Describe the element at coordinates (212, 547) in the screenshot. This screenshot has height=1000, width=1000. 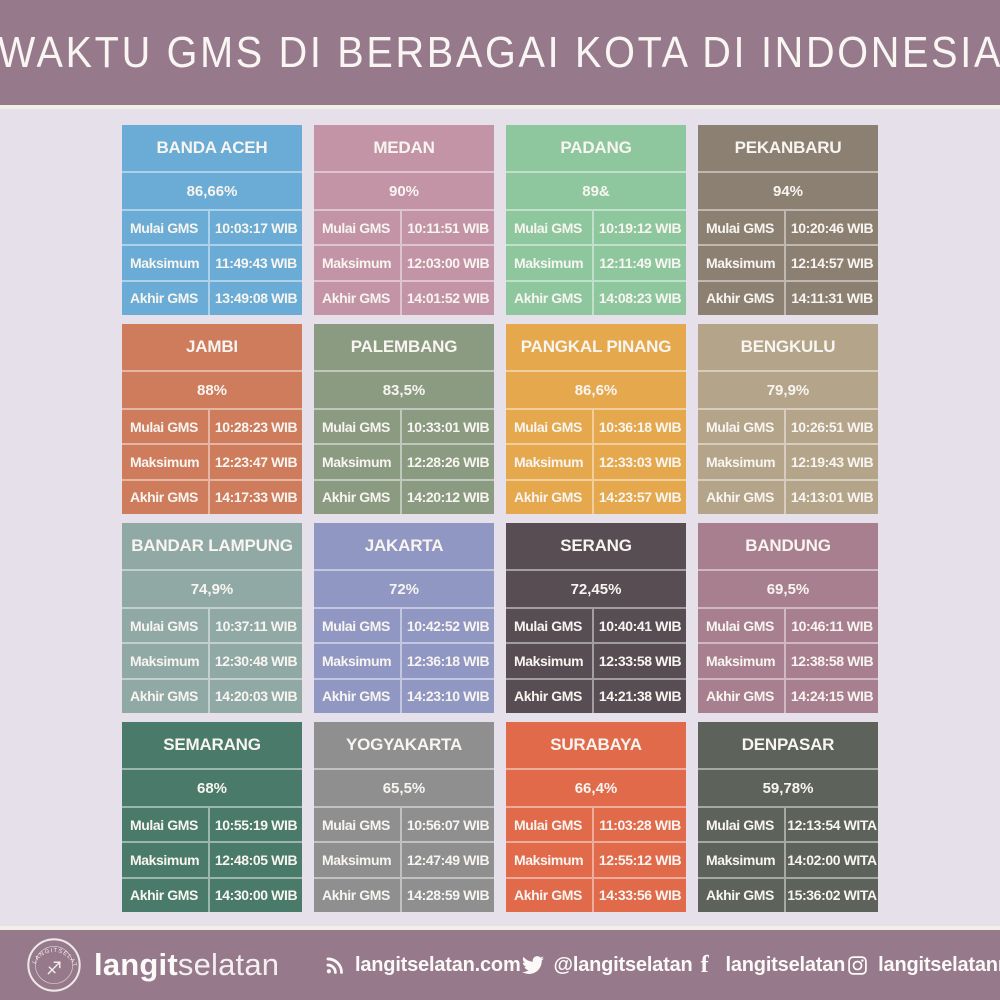
I see `city-name: BANDAR LAMPUNG` at that location.